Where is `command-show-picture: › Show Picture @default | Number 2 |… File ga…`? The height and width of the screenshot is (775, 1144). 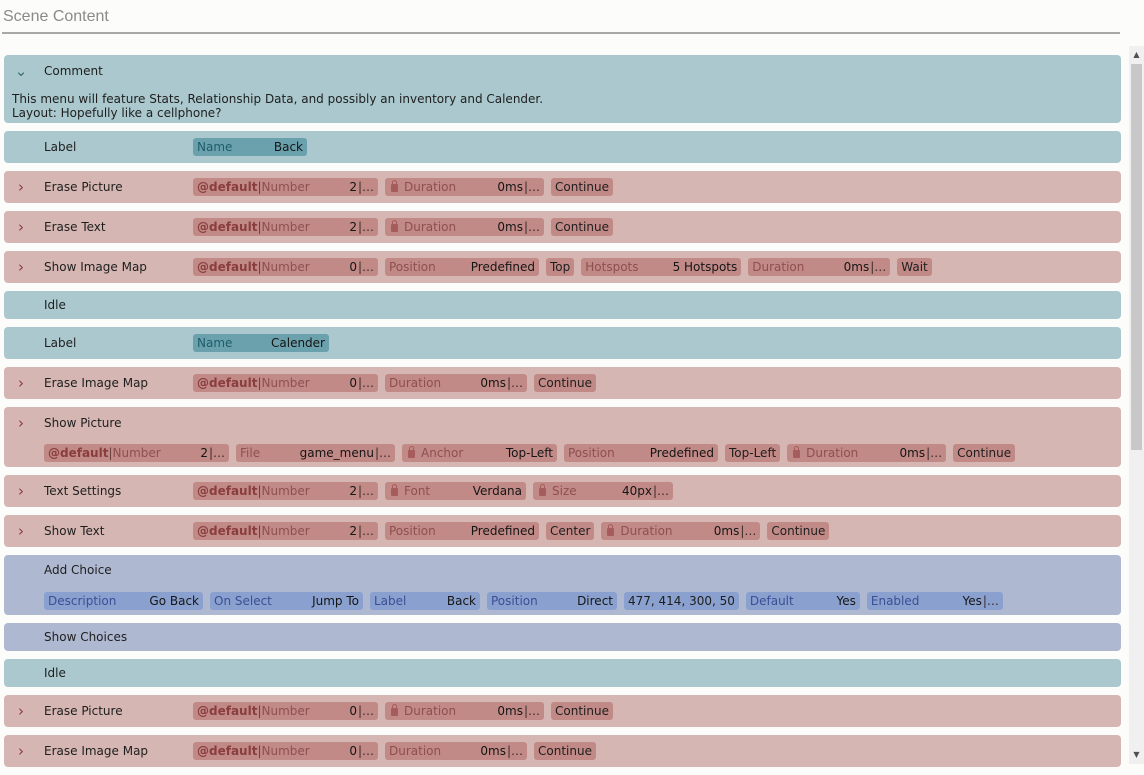 command-show-picture: › Show Picture @default | Number 2 |… File ga… is located at coordinates (562, 437).